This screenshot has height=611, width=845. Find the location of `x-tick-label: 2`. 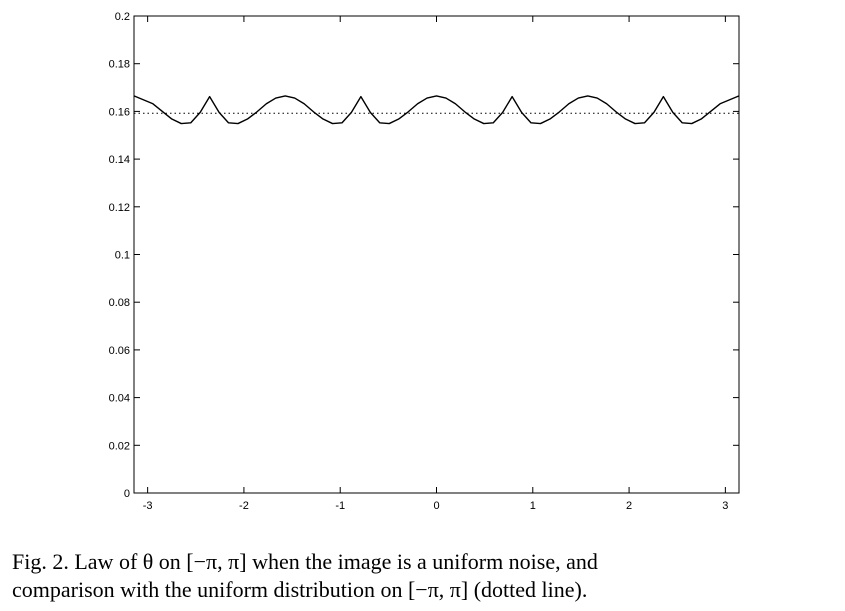

x-tick-label: 2 is located at coordinates (629, 506).